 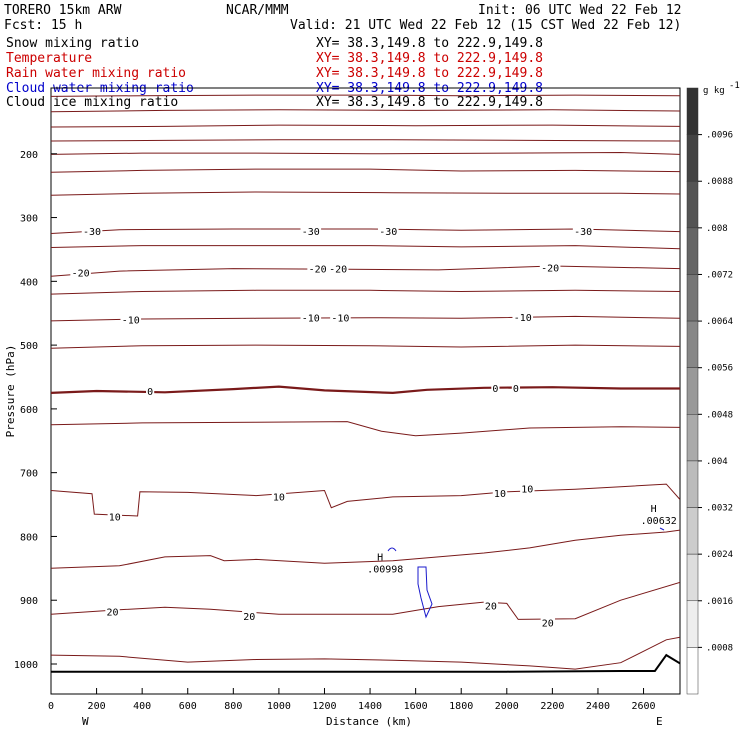 What do you see at coordinates (29, 219) in the screenshot?
I see `y-tick-label-1: 300` at bounding box center [29, 219].